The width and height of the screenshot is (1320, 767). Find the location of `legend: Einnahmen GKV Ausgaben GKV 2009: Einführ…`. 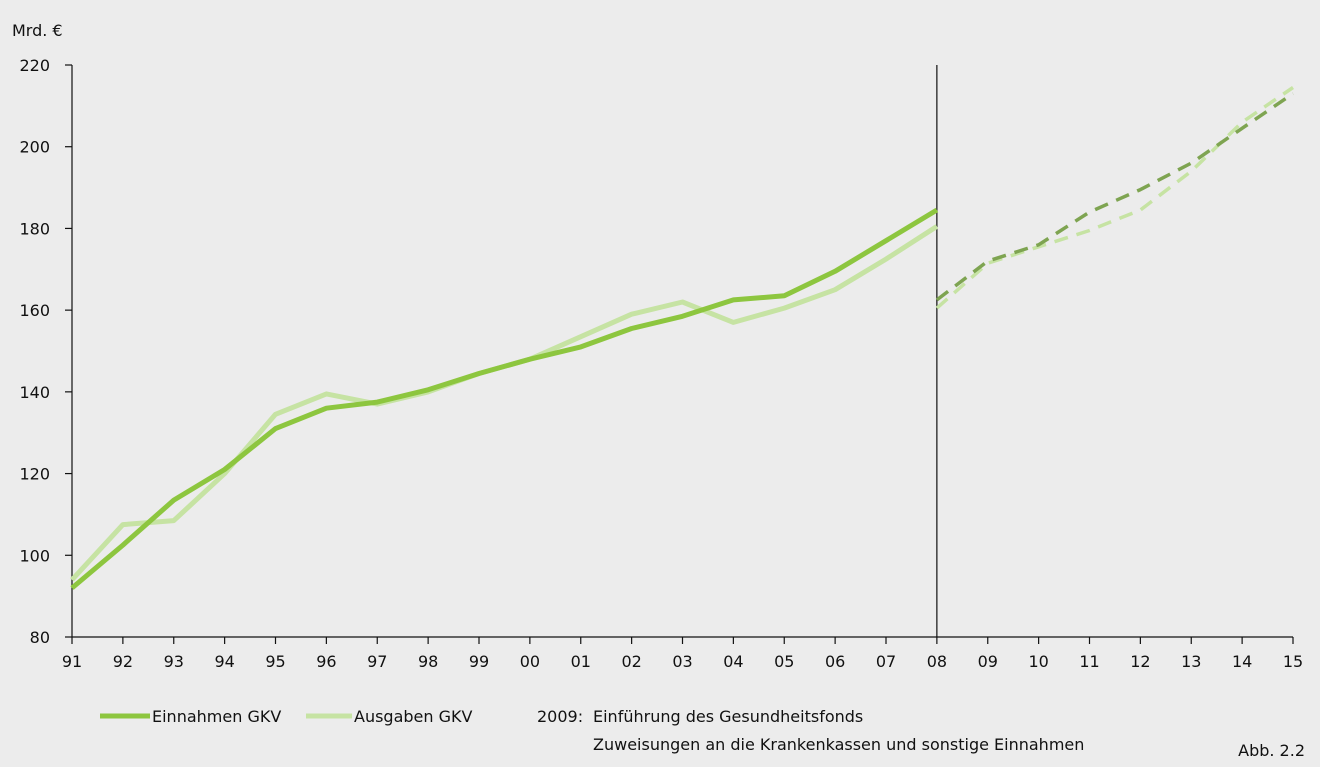

legend: Einnahmen GKV Ausgaben GKV 2009: Einführ… is located at coordinates (592, 730).